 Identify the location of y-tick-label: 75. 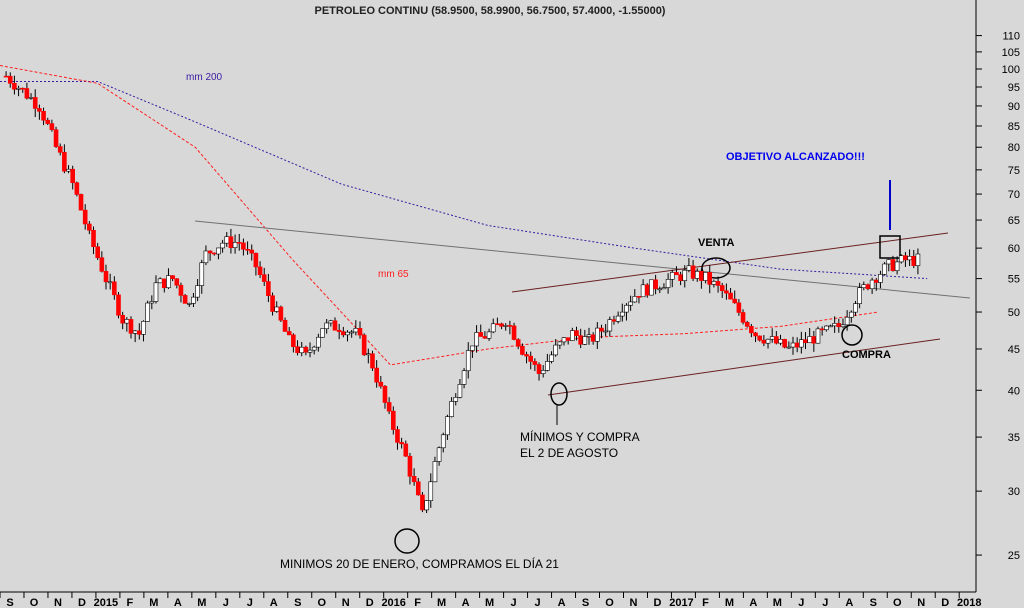
(1014, 171).